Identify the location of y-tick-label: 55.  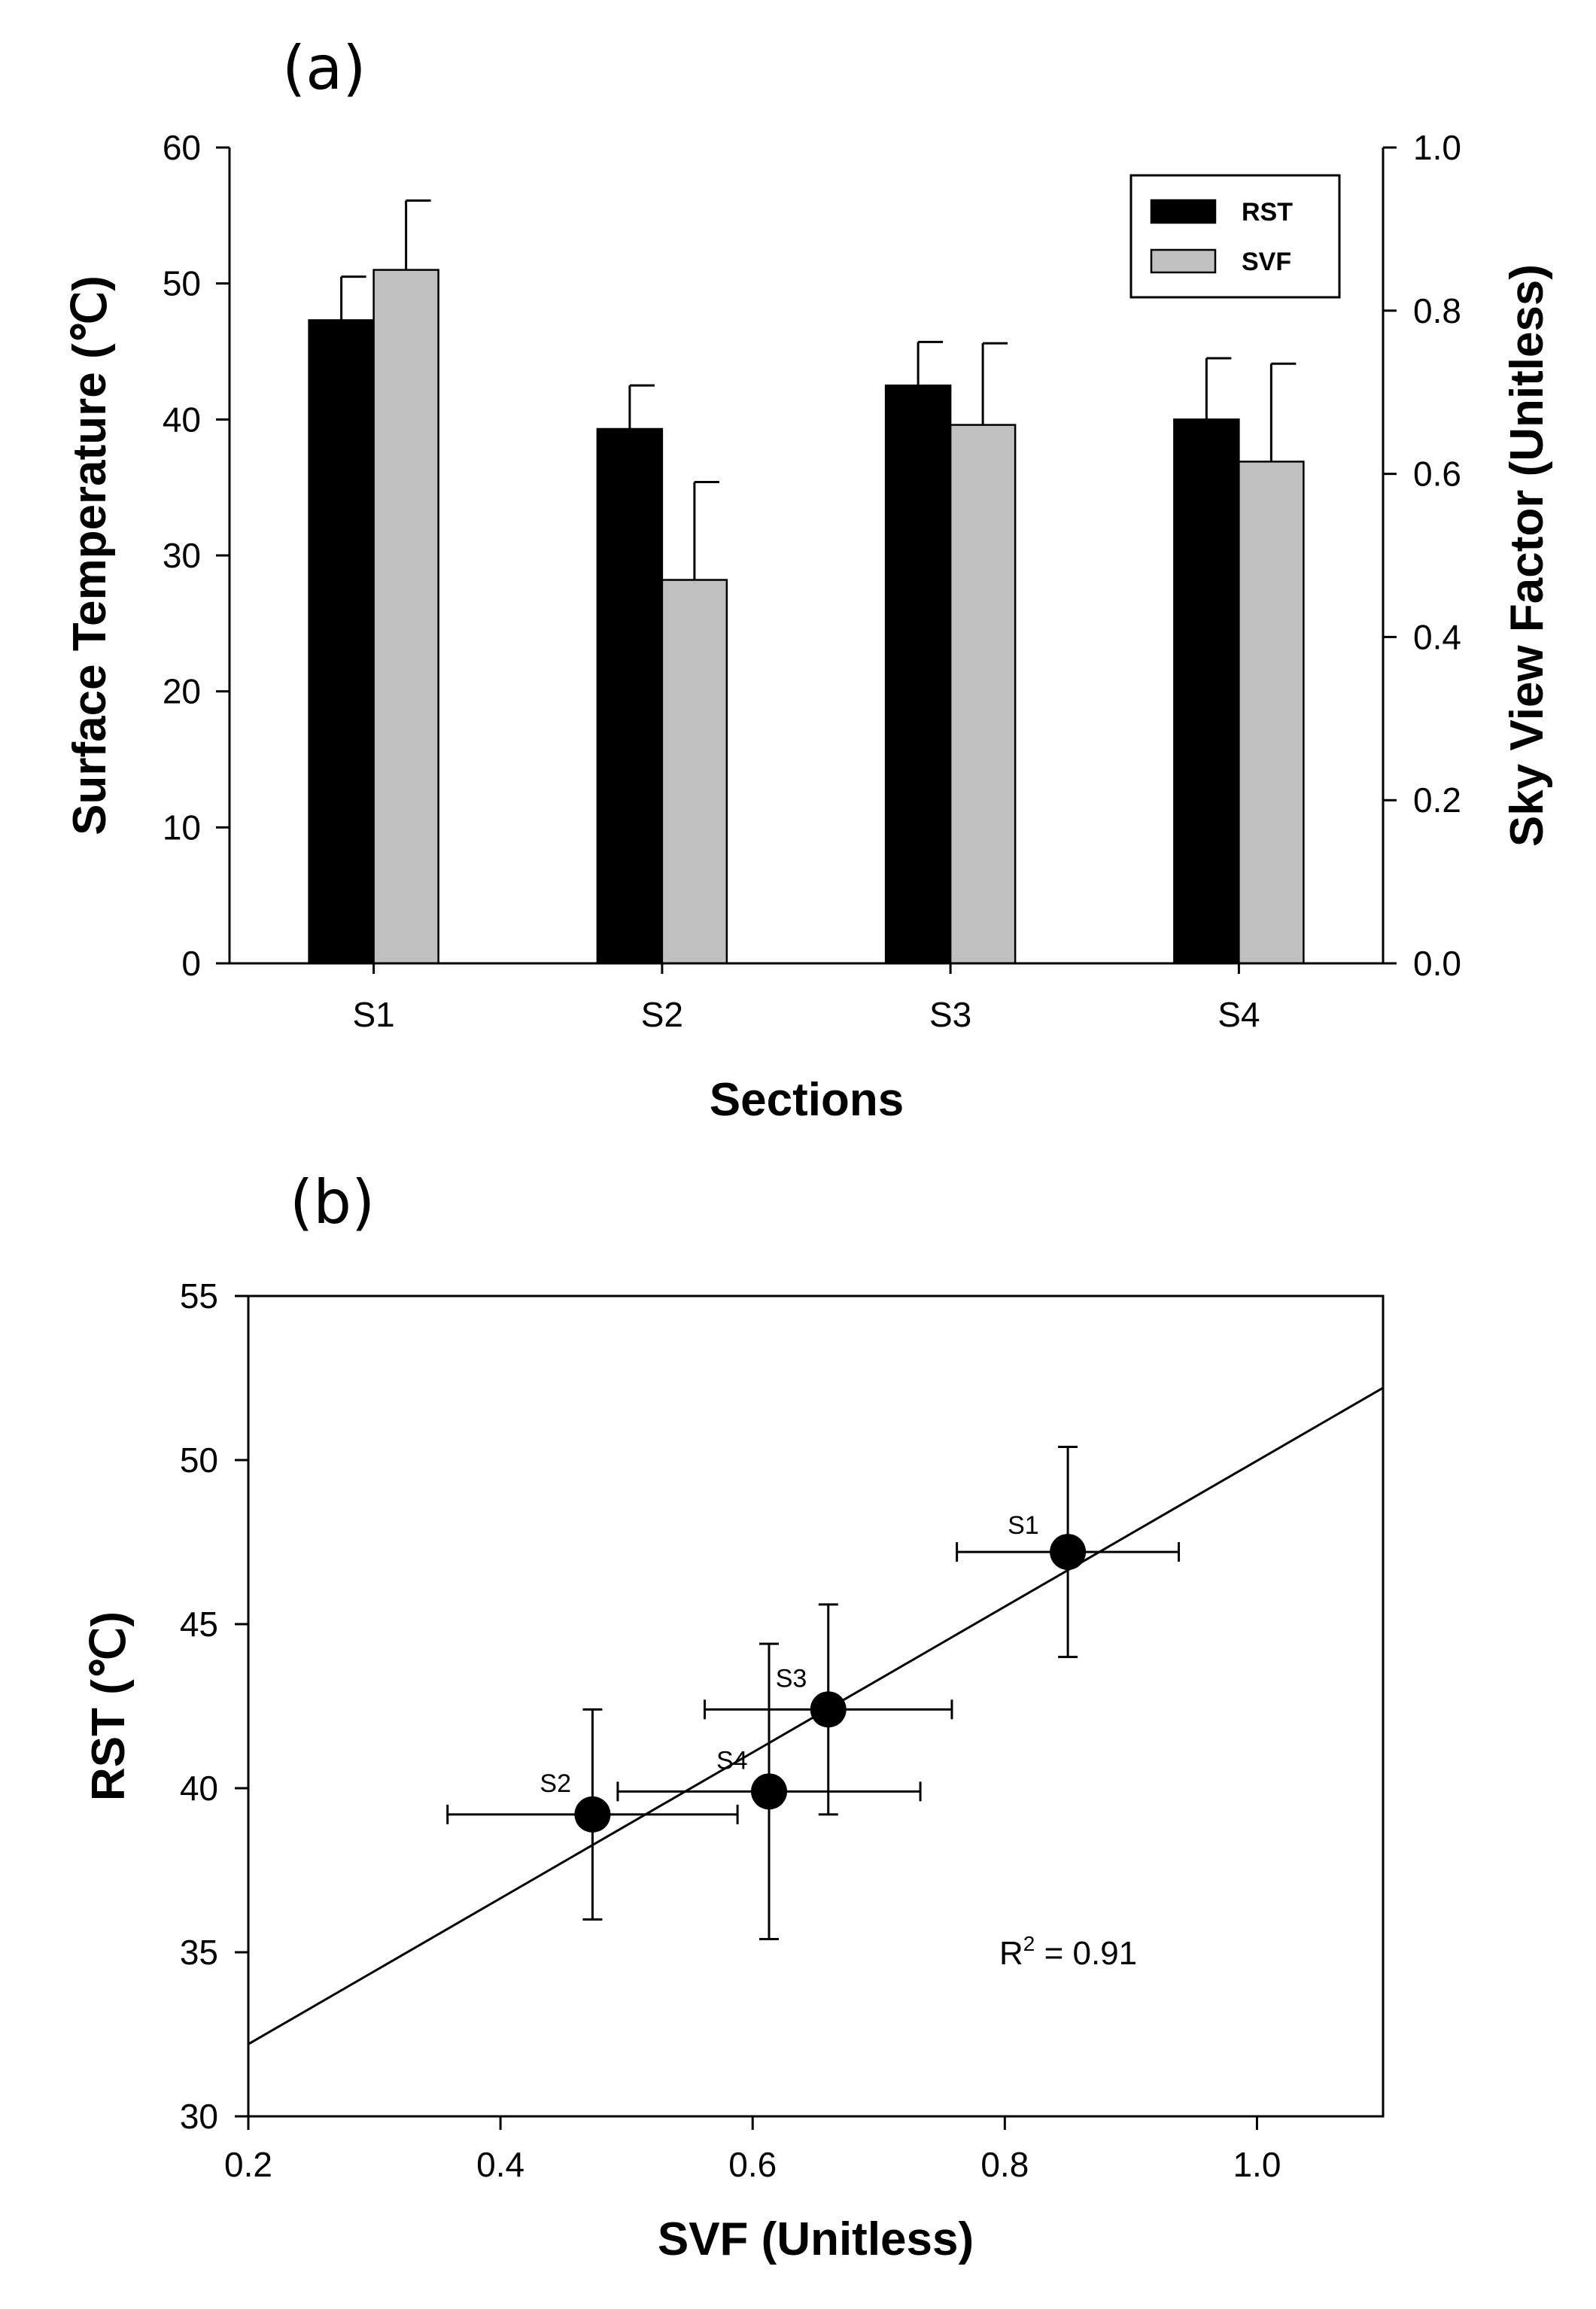
(199, 1296).